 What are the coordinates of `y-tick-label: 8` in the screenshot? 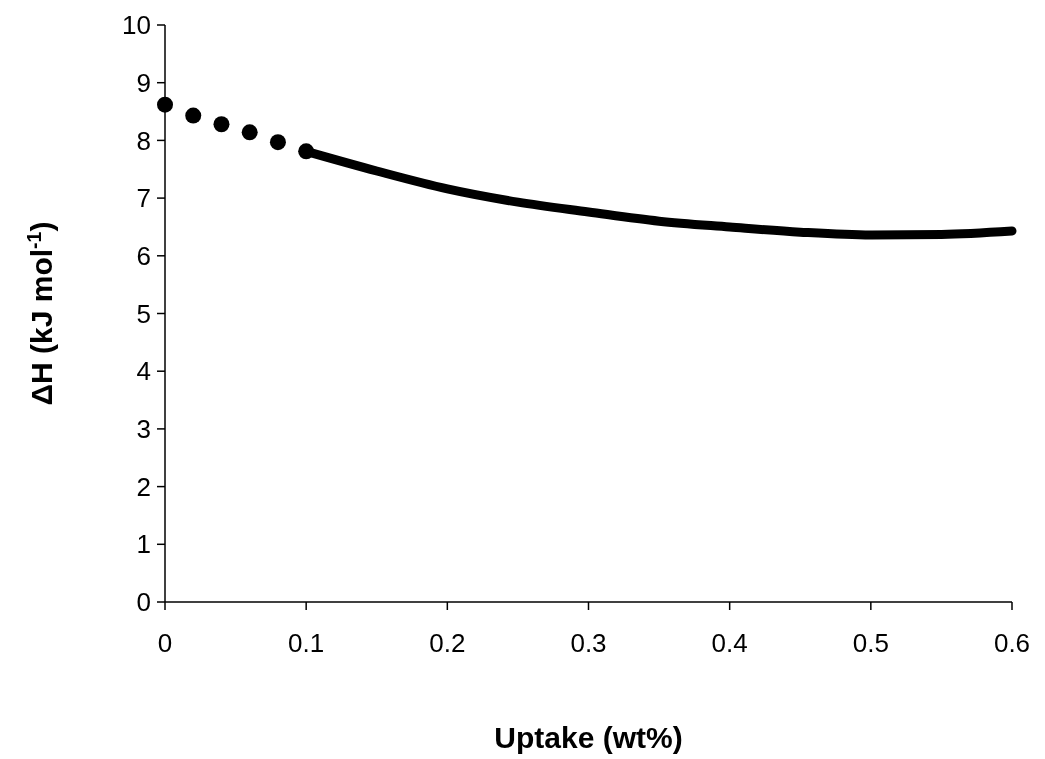 It's located at (143, 140).